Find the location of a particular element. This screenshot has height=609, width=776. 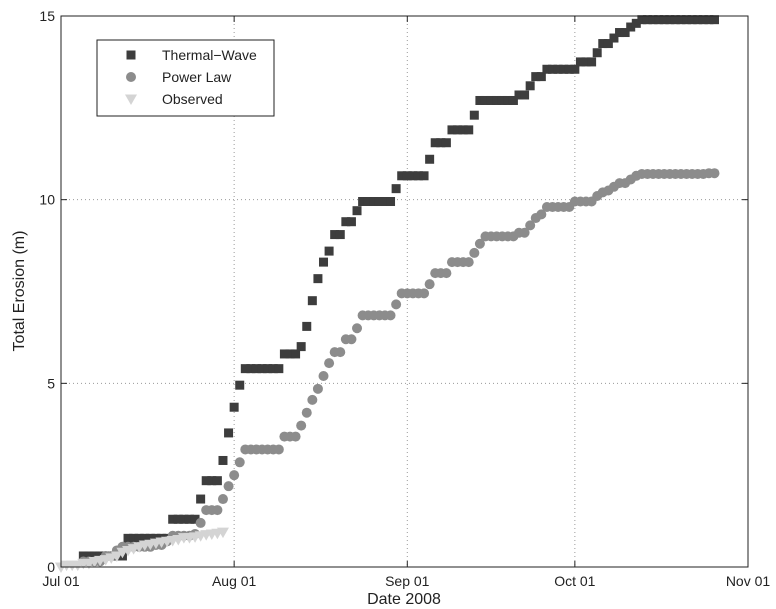

x-tick-label: Nov 01 is located at coordinates (748, 581).